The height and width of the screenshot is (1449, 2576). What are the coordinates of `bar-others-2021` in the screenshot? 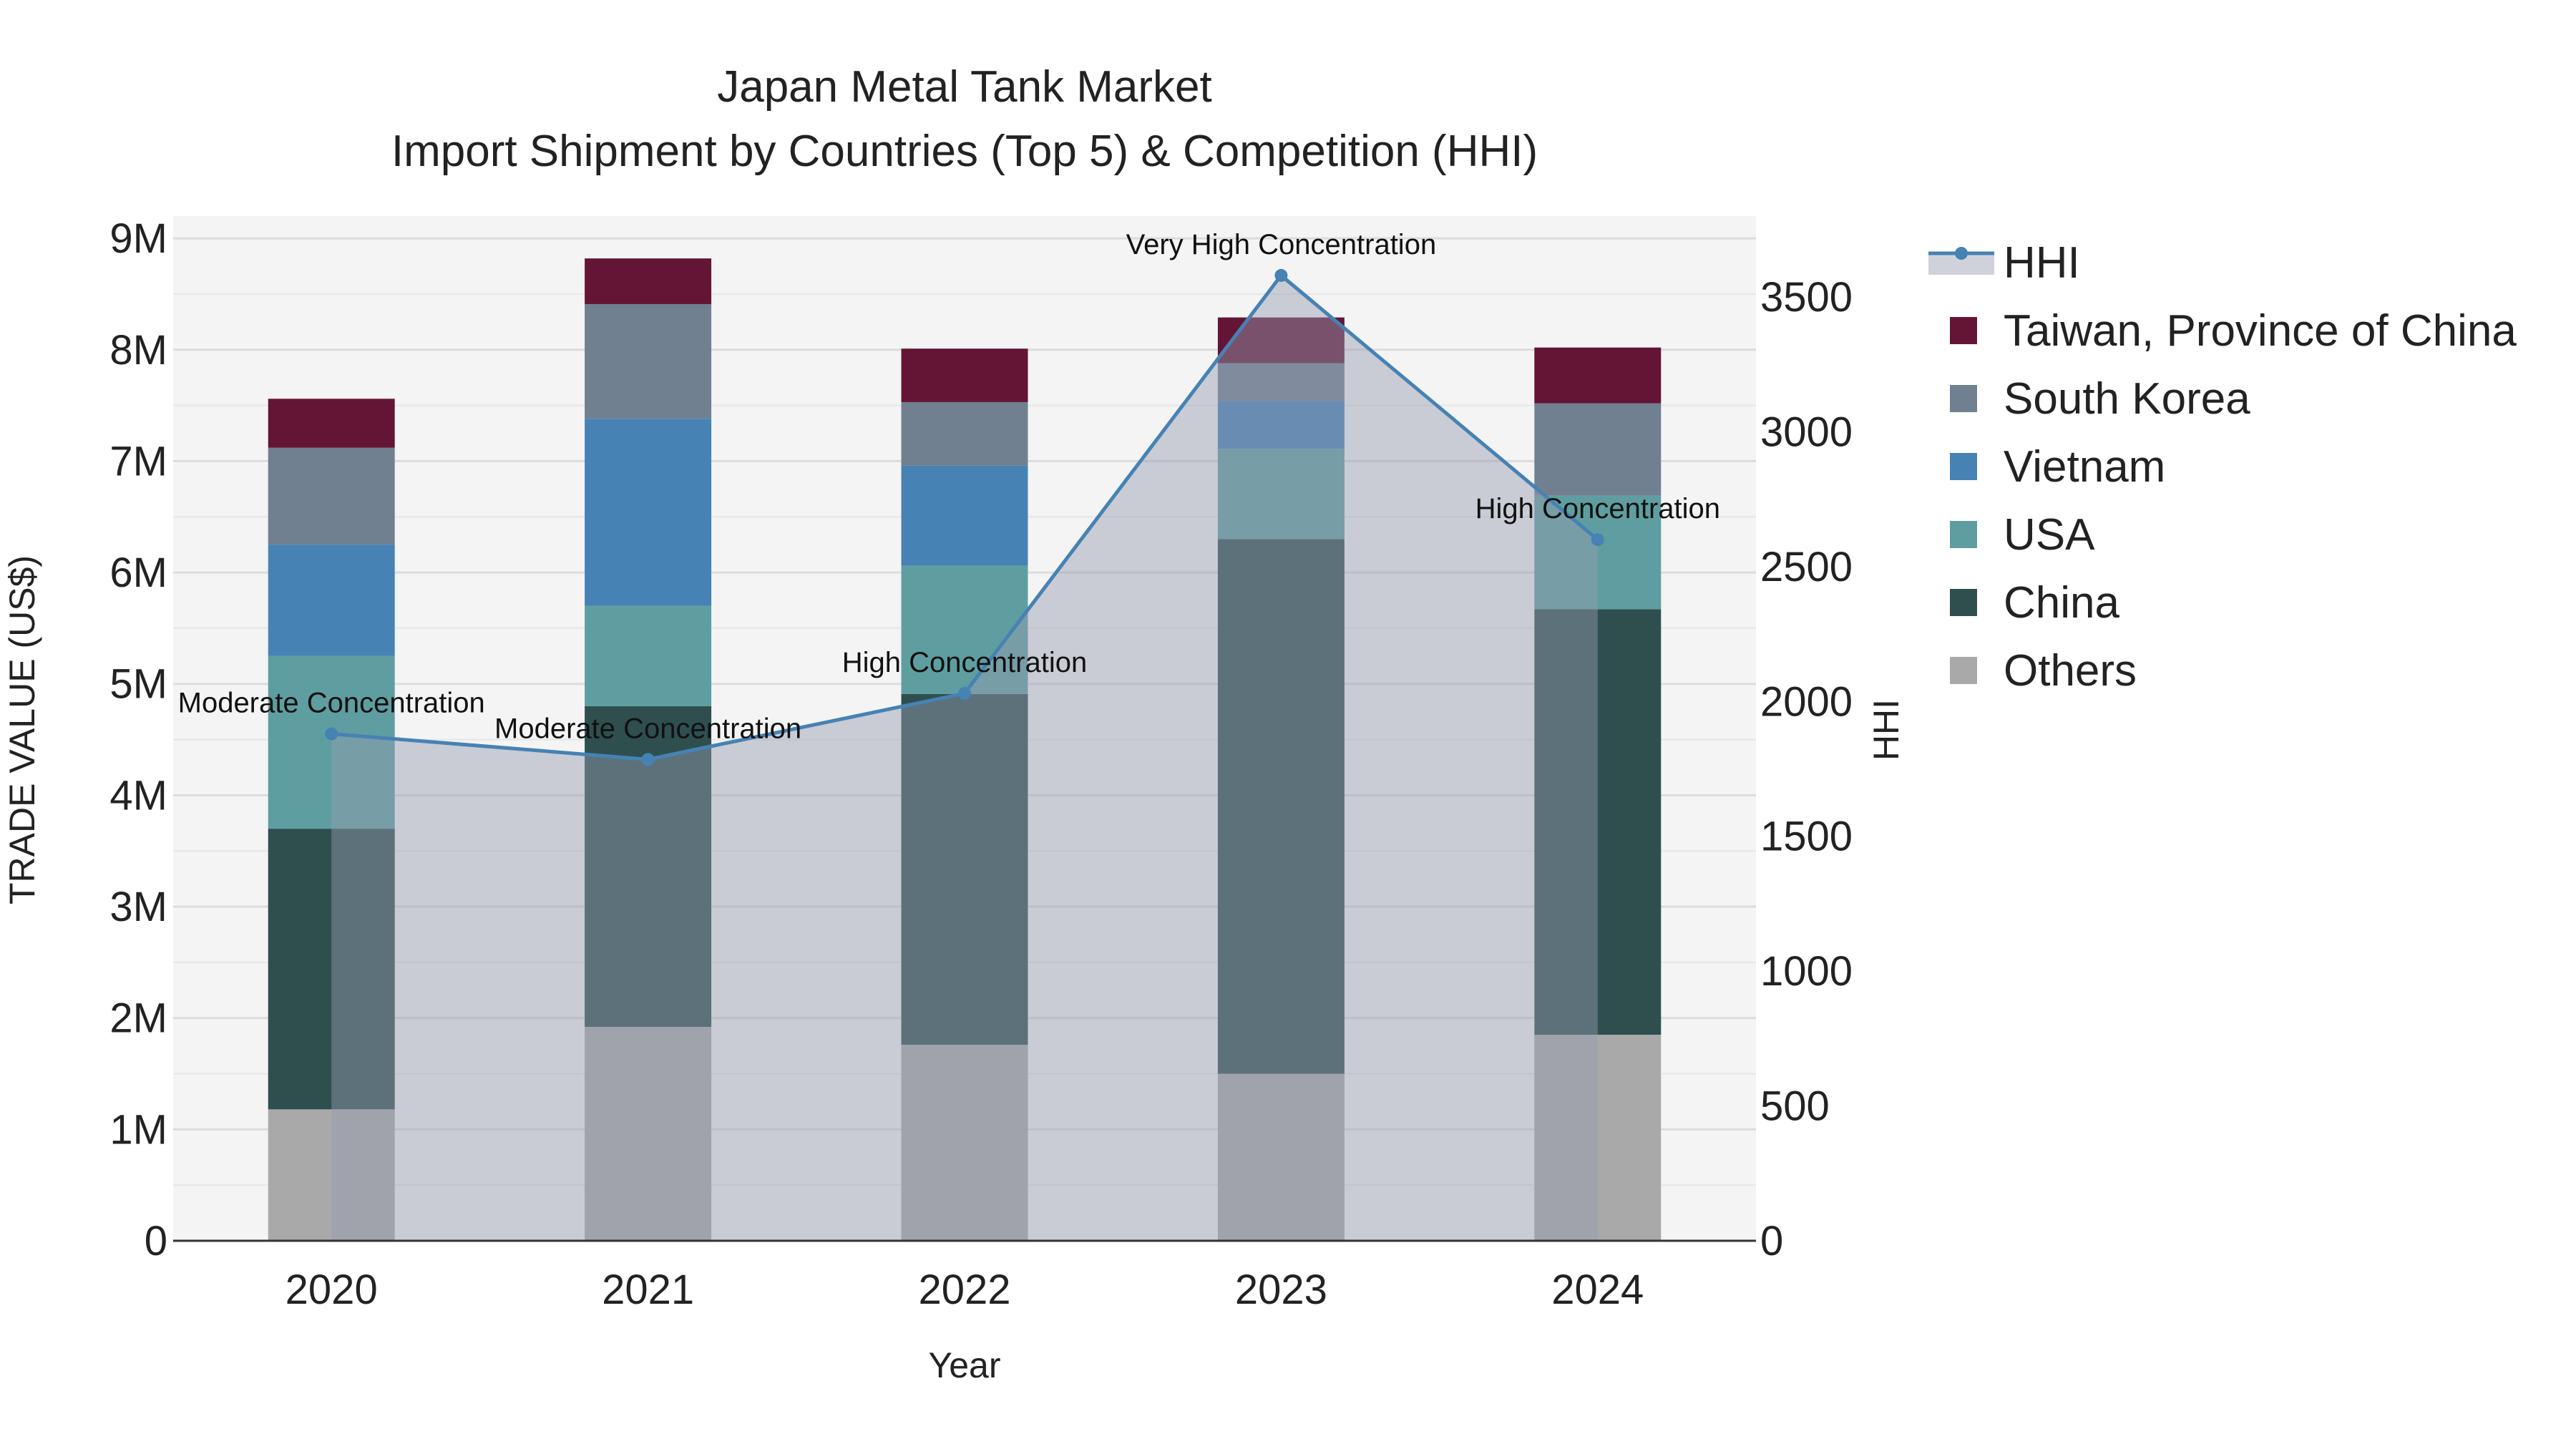 It's located at (648, 1134).